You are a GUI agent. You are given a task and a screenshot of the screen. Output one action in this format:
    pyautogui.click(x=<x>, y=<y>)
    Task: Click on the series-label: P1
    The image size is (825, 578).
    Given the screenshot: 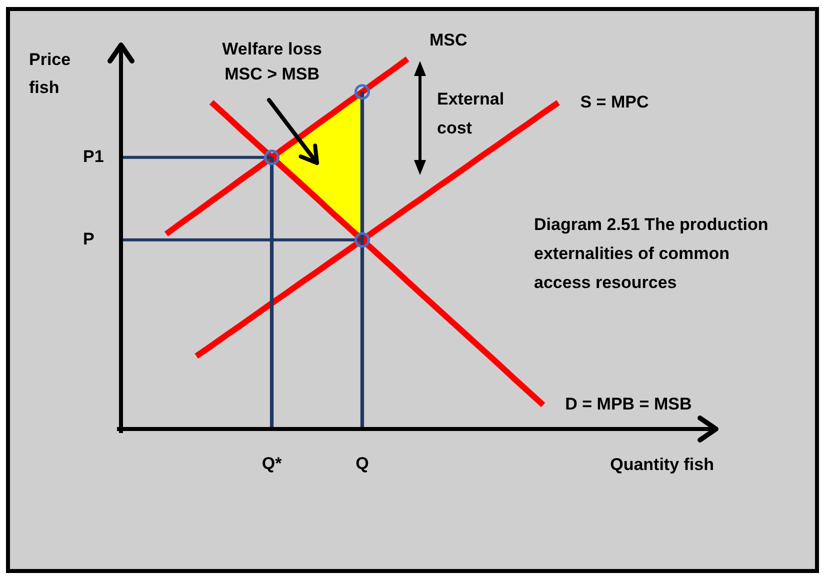 What is the action you would take?
    pyautogui.click(x=93, y=156)
    